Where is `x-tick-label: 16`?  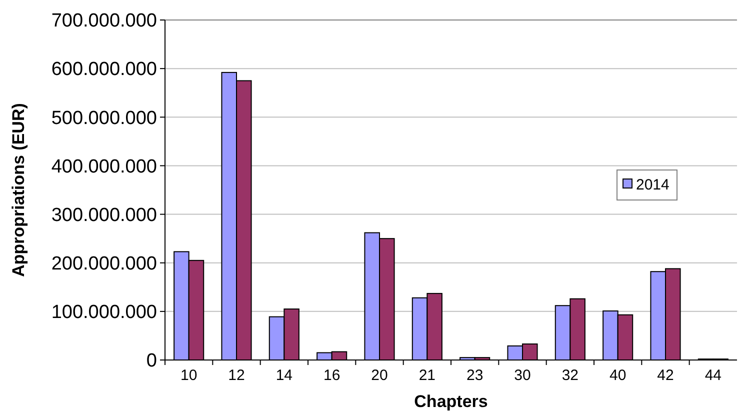 x-tick-label: 16 is located at coordinates (331, 375).